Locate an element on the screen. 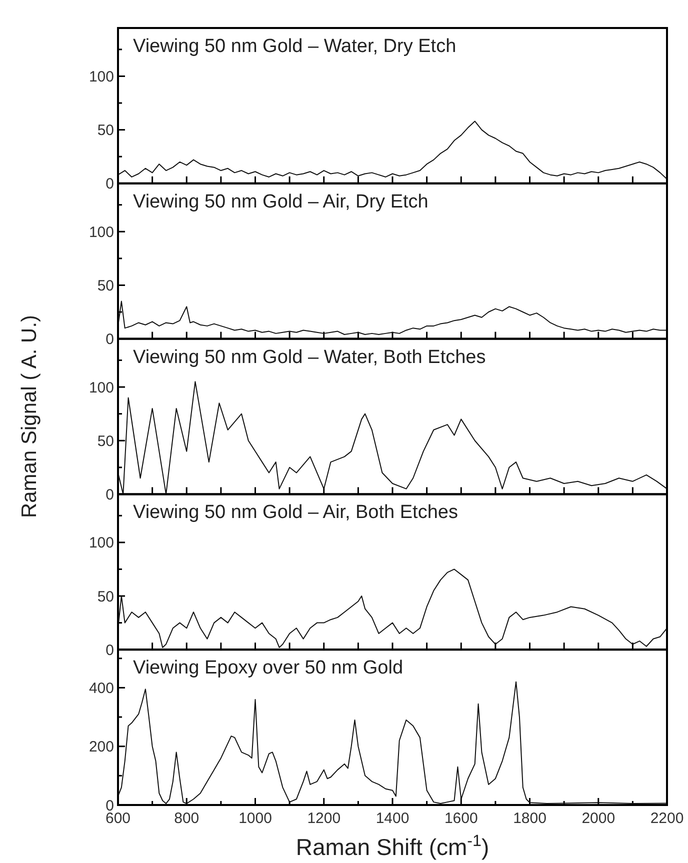 Image resolution: width=688 pixels, height=863 pixels. x-tick-label: 2200 is located at coordinates (667, 818).